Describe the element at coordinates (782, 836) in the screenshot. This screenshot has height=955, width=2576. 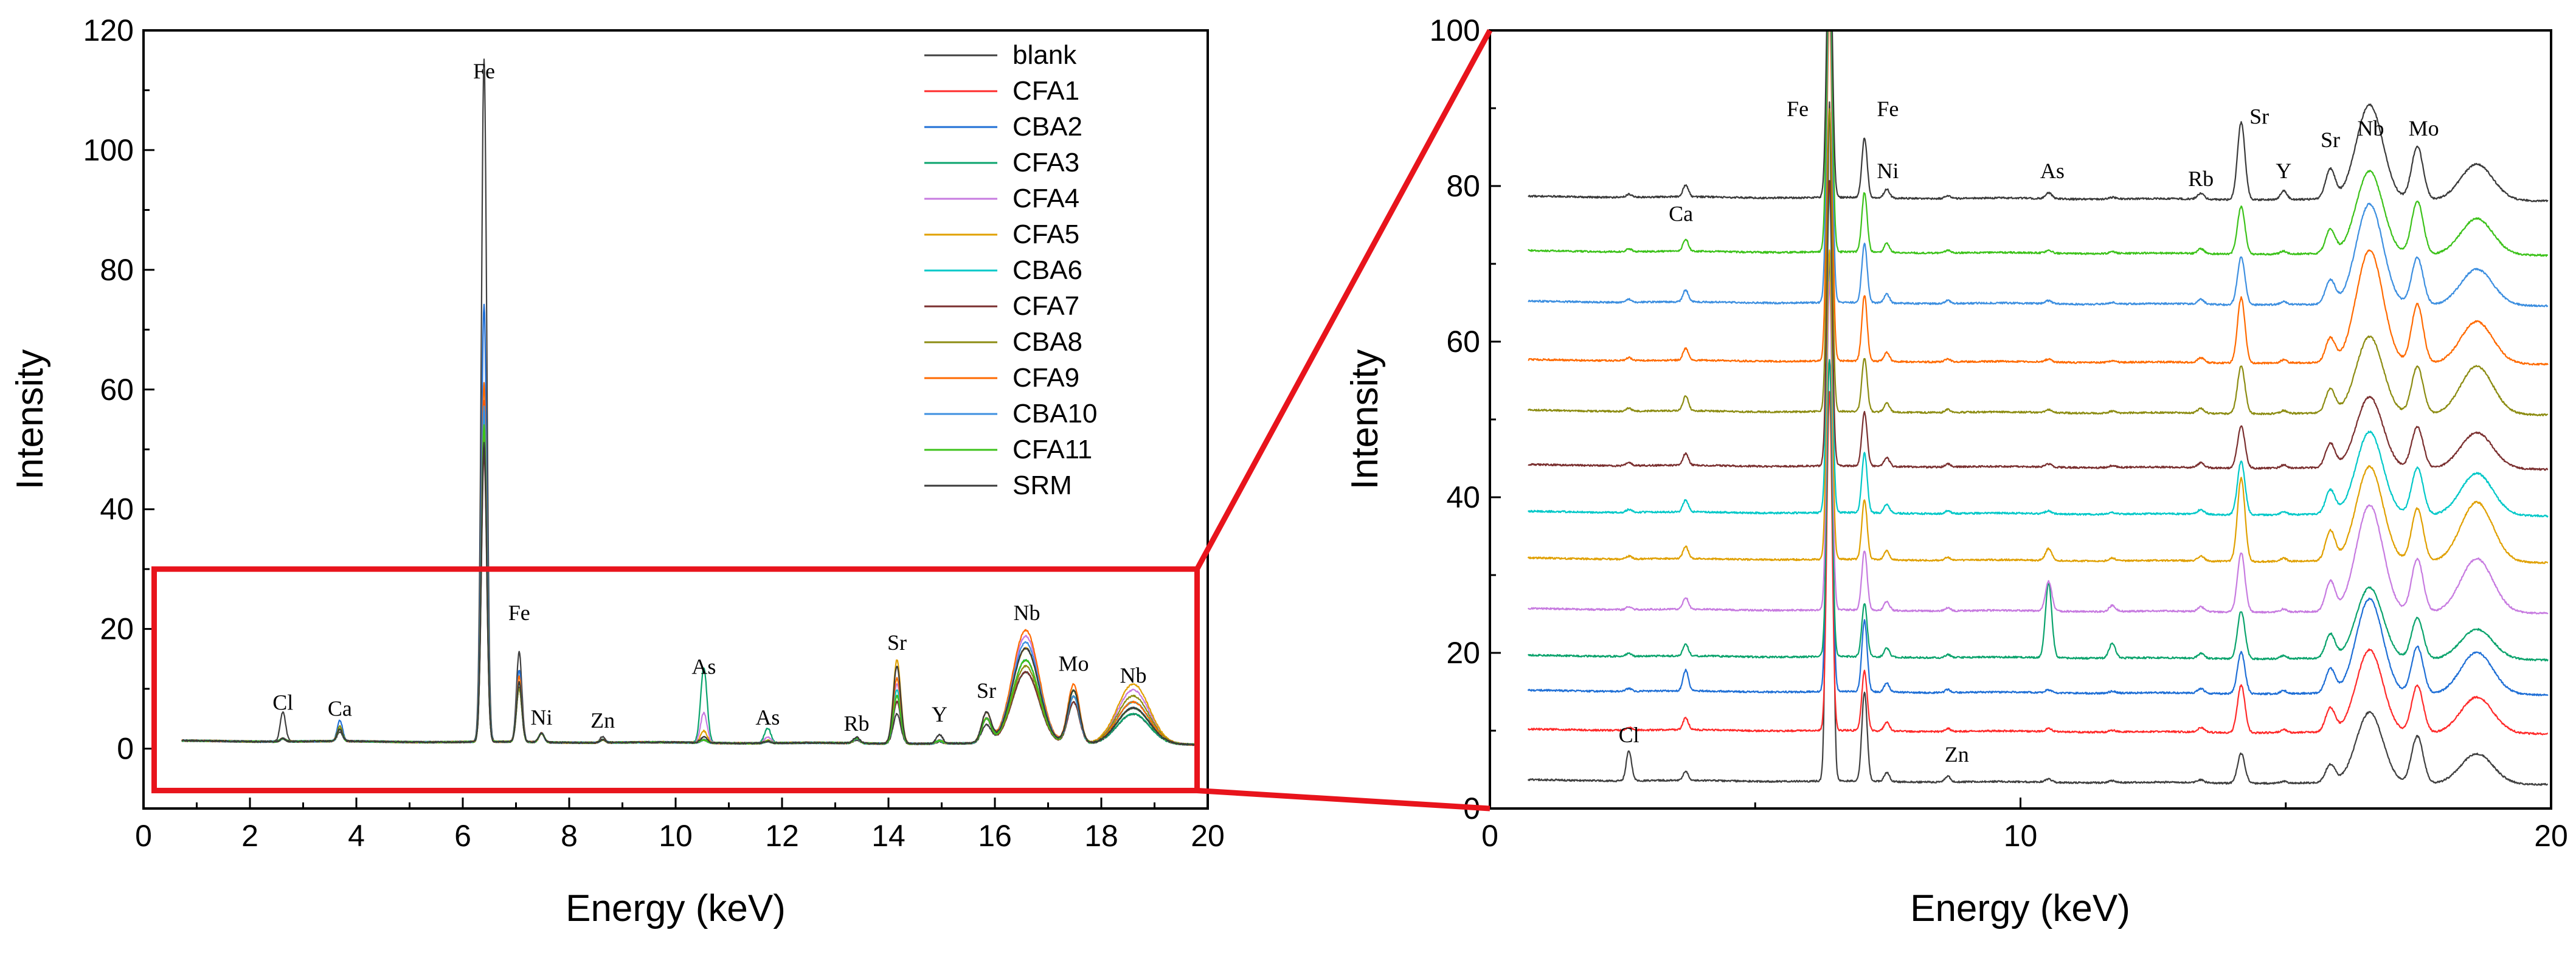
I see `left-x-tick-label: 12` at that location.